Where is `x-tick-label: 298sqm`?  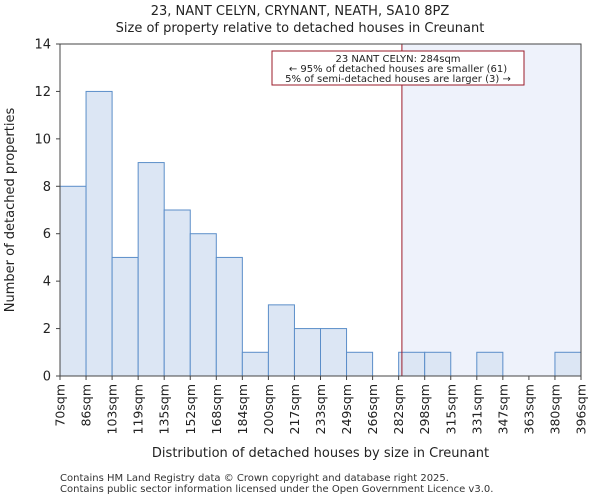
x-tick-label: 298sqm is located at coordinates (424, 409).